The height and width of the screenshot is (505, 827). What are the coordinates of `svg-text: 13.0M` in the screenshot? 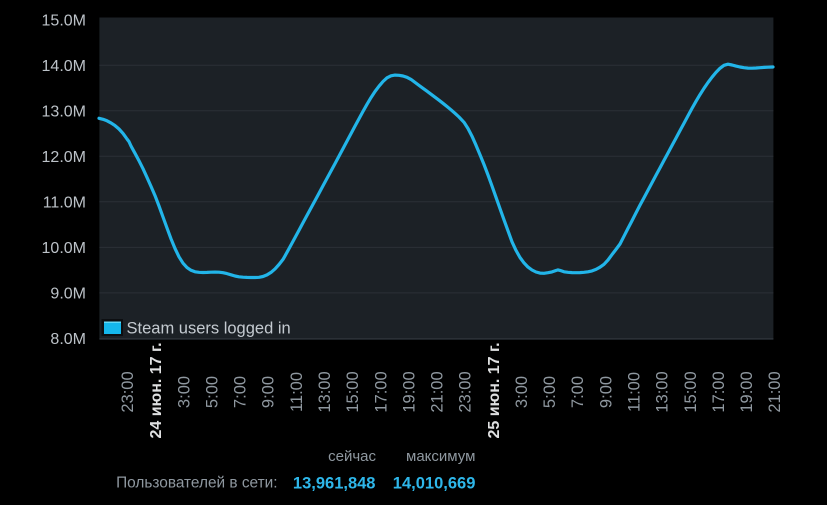 It's located at (64, 112).